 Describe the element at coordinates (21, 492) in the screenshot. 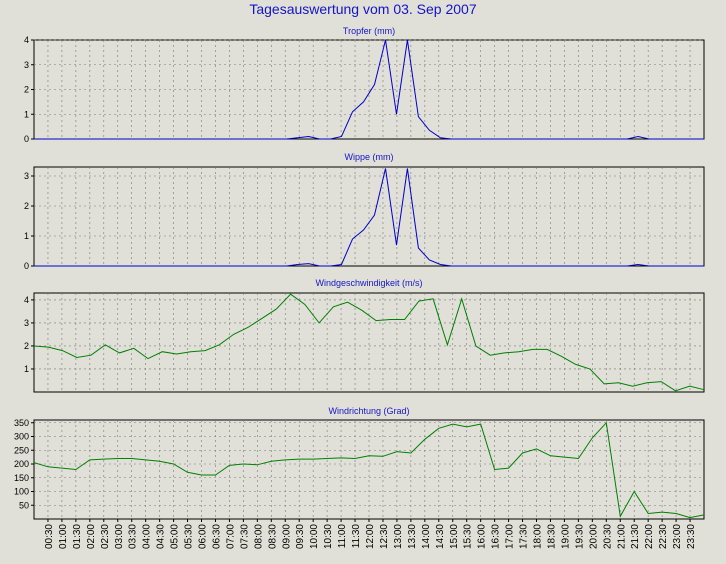

I see `y-tick-label: 100` at that location.